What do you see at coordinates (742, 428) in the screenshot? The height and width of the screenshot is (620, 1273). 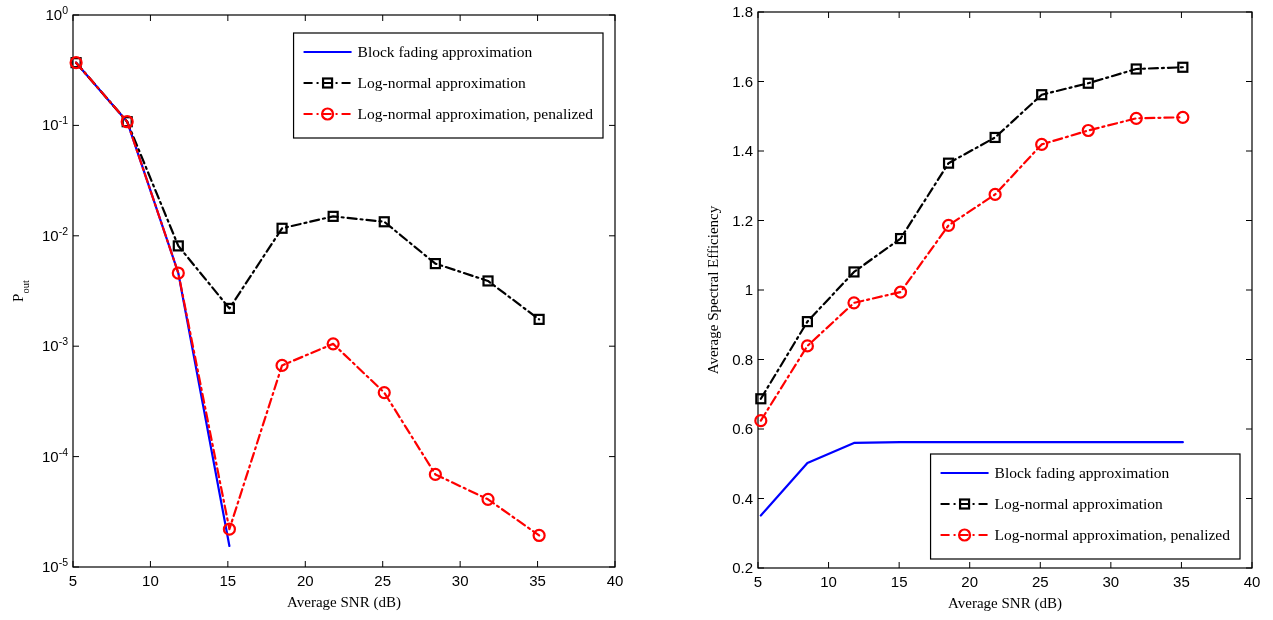 I see `y-tick-label: 0.6` at bounding box center [742, 428].